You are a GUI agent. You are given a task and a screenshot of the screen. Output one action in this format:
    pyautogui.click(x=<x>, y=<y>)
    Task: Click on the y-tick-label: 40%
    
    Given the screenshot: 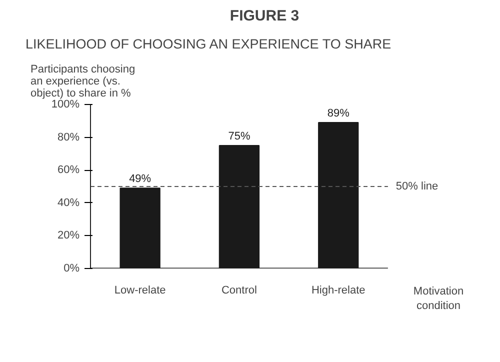 What is the action you would take?
    pyautogui.click(x=68, y=202)
    